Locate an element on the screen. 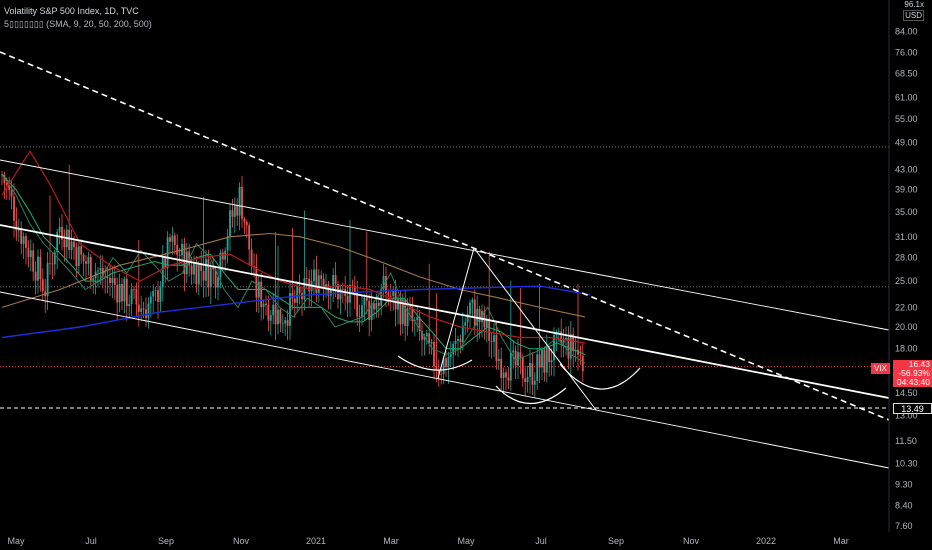 The image size is (932, 550). wedge-right-leg is located at coordinates (535, 329).